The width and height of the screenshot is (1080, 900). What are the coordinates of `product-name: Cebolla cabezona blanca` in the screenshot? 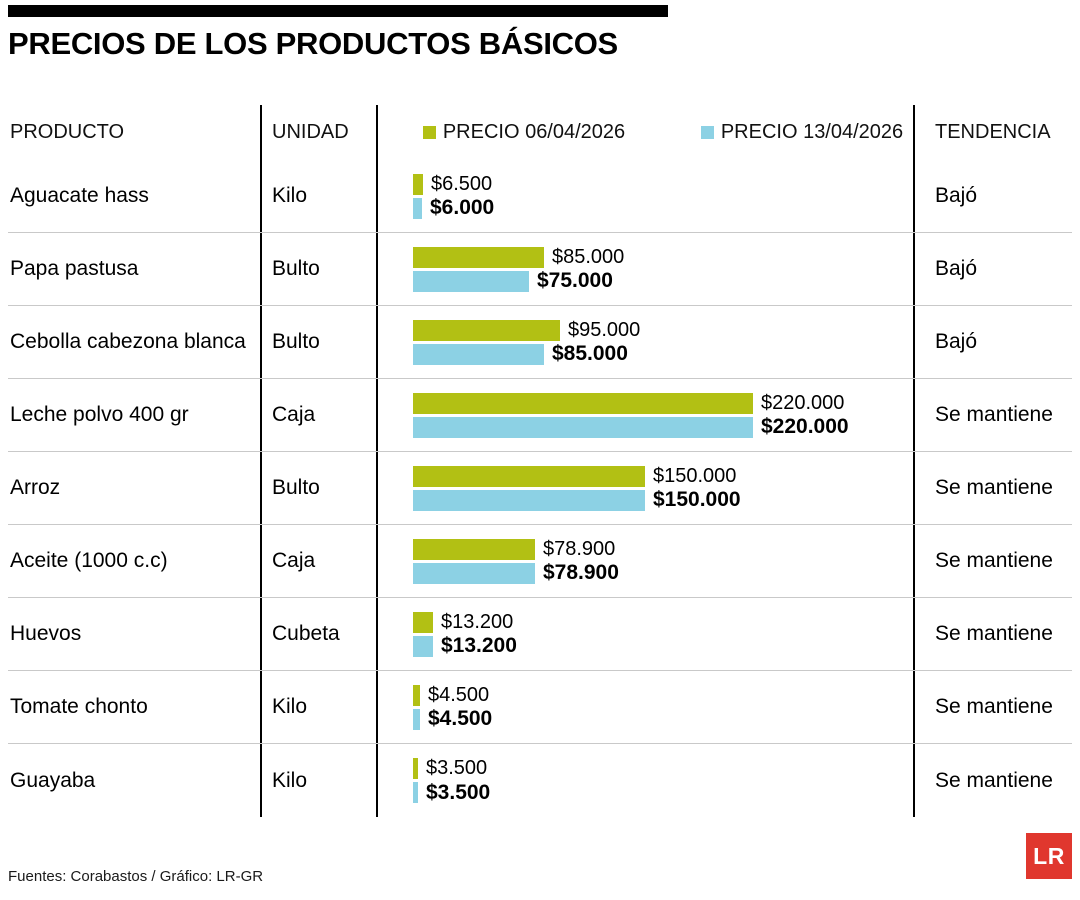 It's located at (135, 342).